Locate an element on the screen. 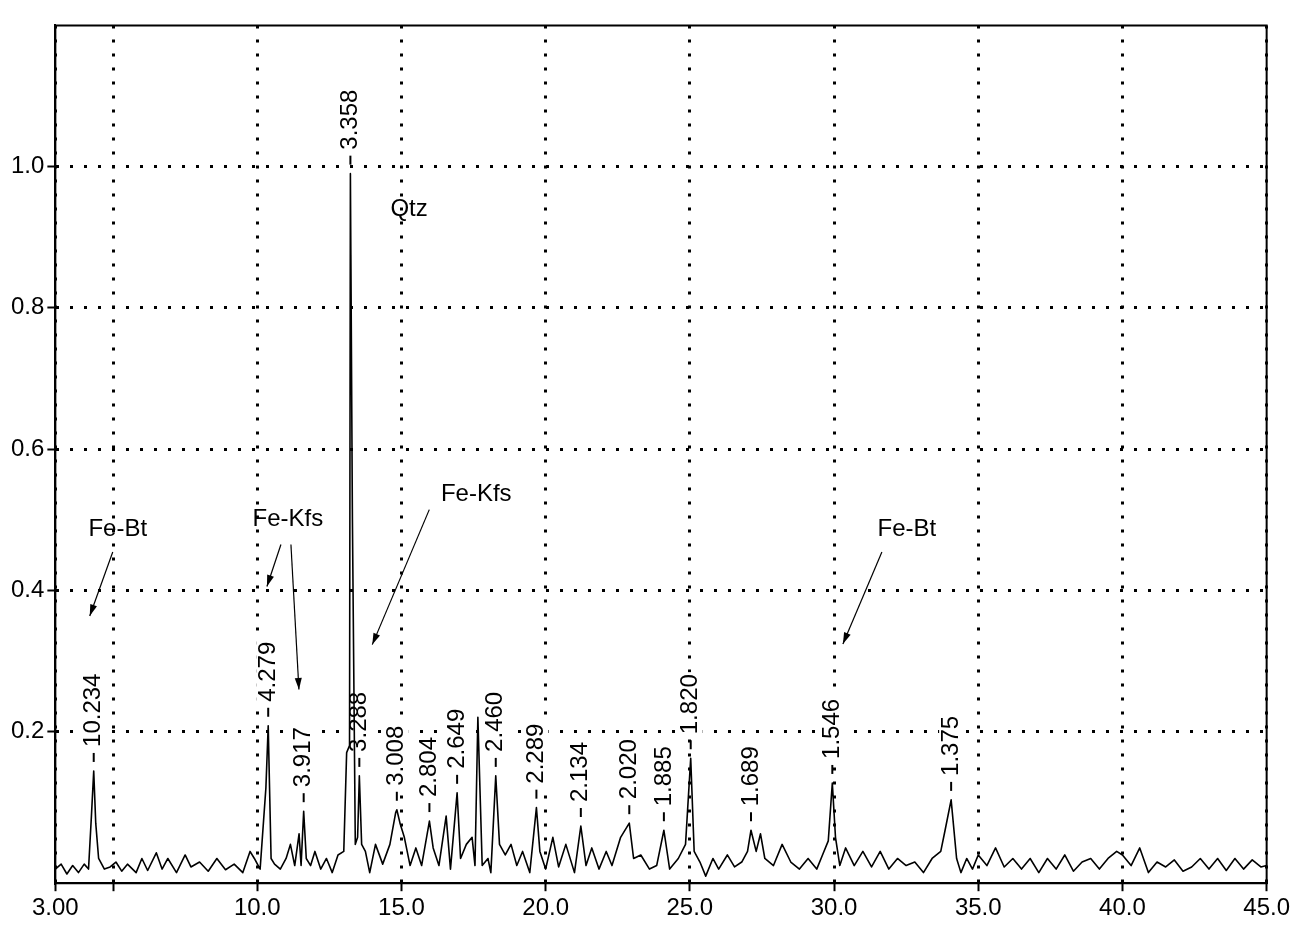 The width and height of the screenshot is (1295, 932). y-tick-label: 0.4 is located at coordinates (27, 588).